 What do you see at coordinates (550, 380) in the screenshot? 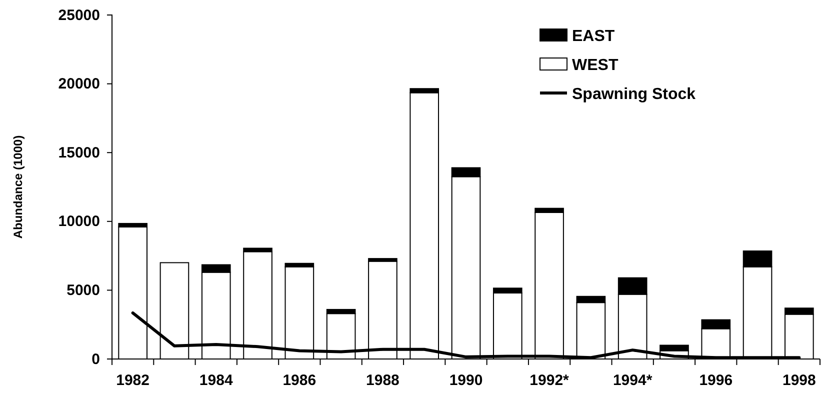
I see `x-tick-label: 1992*` at bounding box center [550, 380].